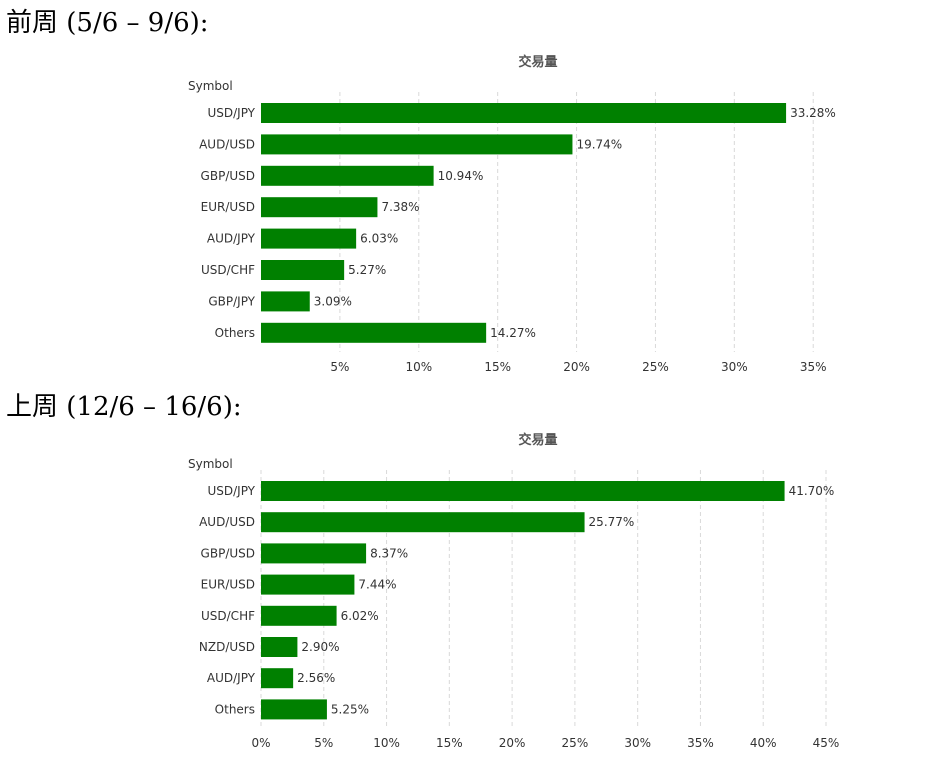  I want to click on data-label: 2.56%, so click(316, 678).